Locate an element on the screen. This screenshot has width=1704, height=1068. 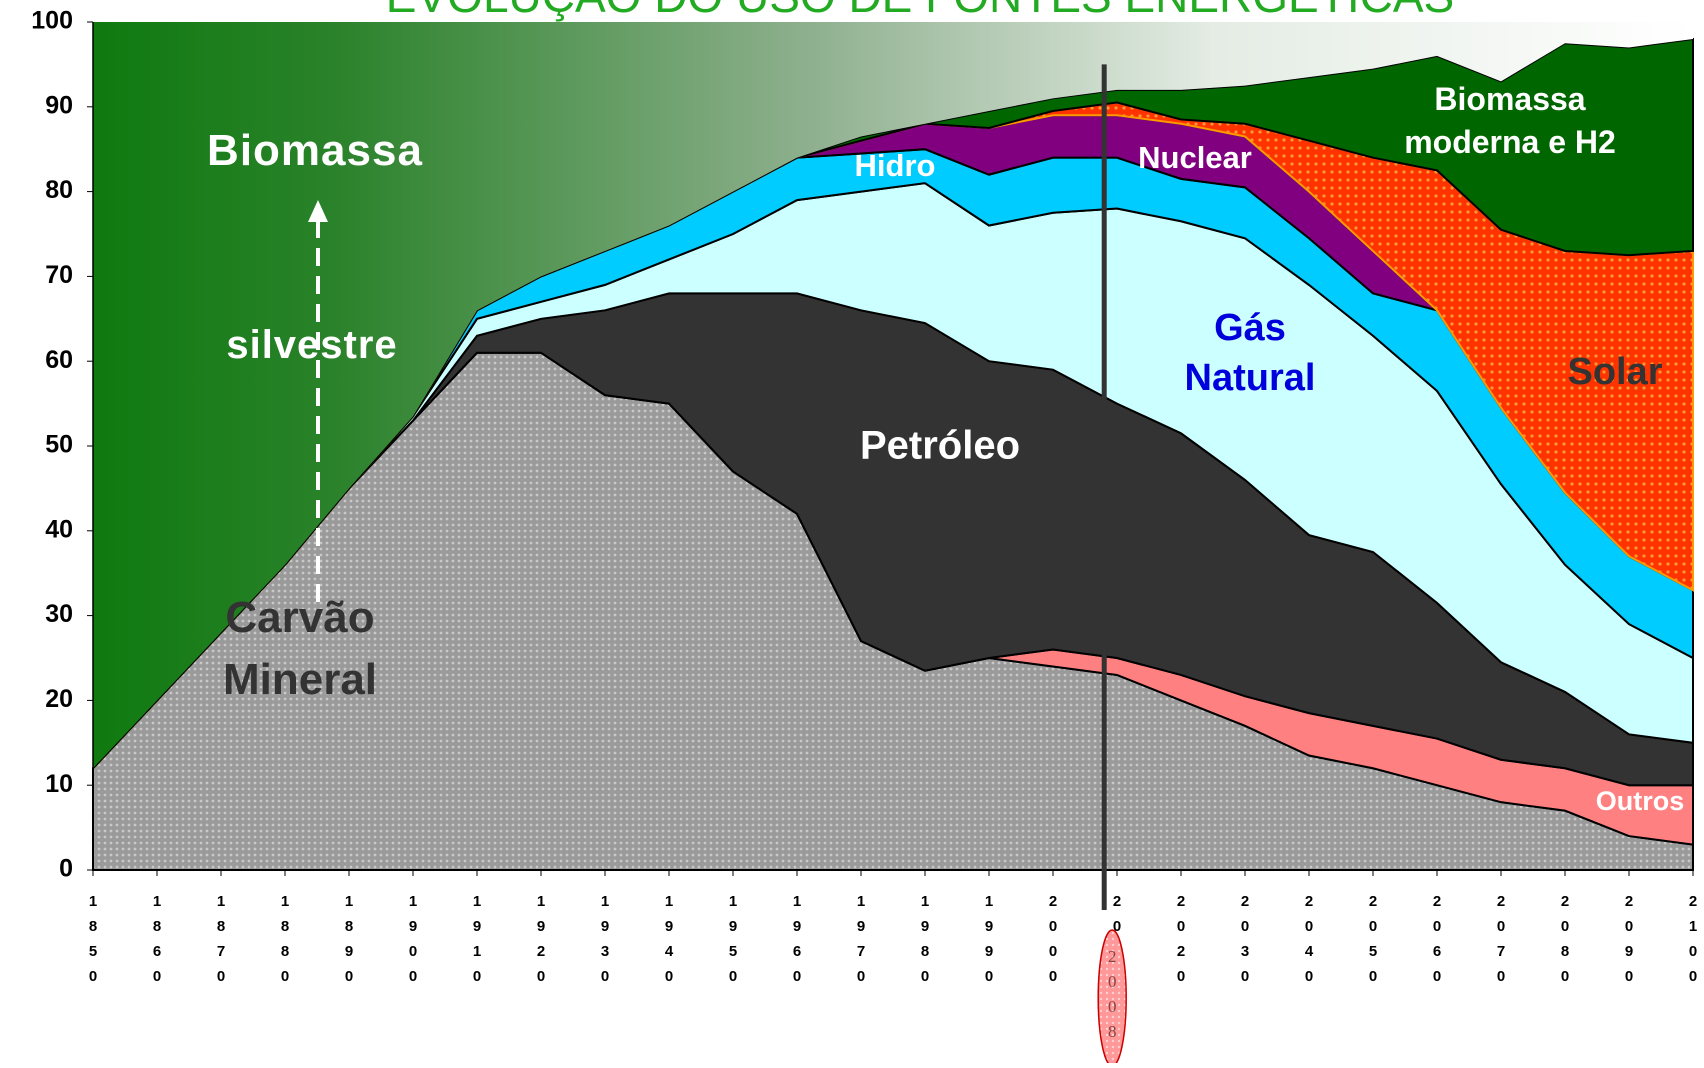
chart-title: EVOLUÇÃO DO USO DE FONTES ENERGÉTICAS is located at coordinates (920, 11).